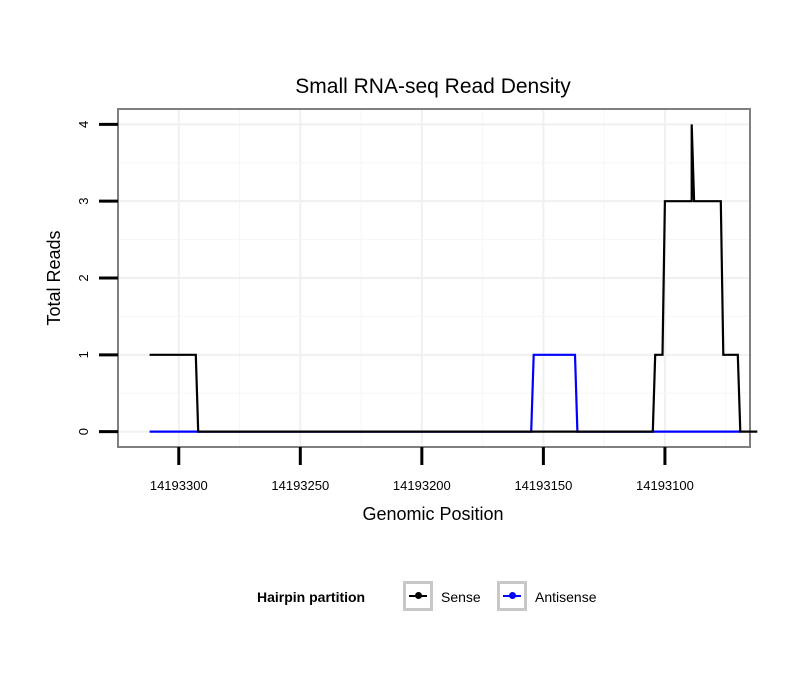 The height and width of the screenshot is (690, 810). I want to click on y-tick-label: 0, so click(83, 431).